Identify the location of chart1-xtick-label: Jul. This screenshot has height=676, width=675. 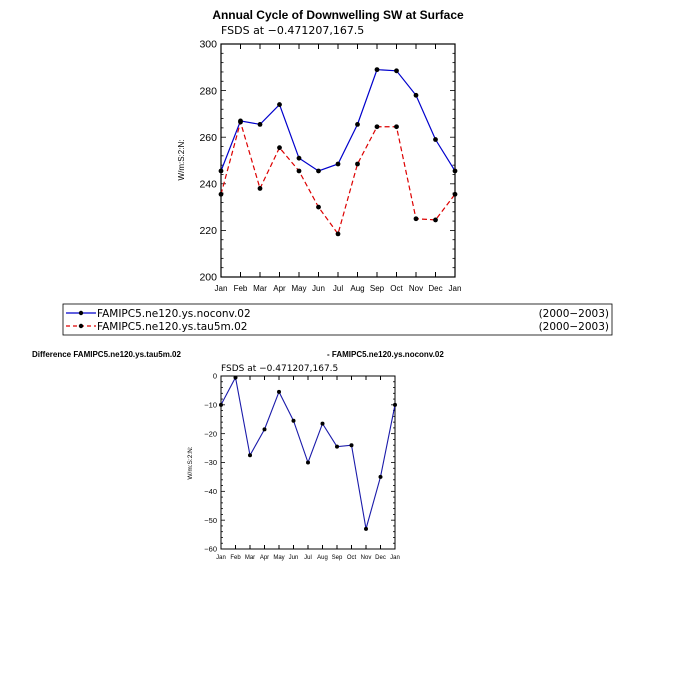
(338, 288).